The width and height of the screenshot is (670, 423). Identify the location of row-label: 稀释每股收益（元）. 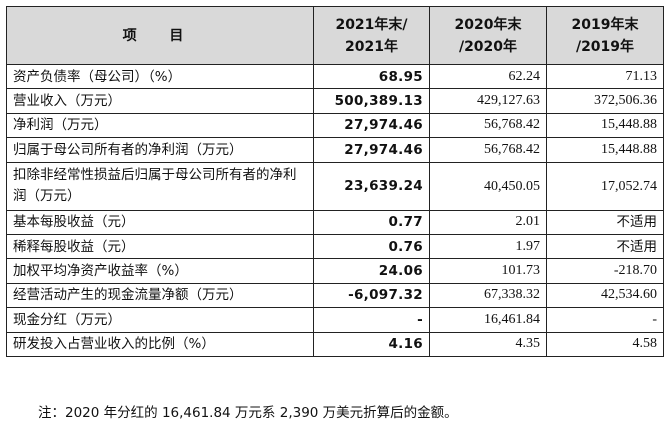
(160, 246).